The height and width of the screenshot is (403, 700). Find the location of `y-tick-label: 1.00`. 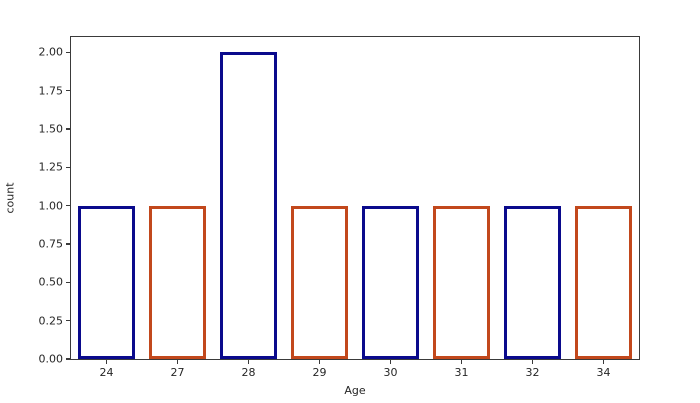

y-tick-label: 1.00 is located at coordinates (51, 206).